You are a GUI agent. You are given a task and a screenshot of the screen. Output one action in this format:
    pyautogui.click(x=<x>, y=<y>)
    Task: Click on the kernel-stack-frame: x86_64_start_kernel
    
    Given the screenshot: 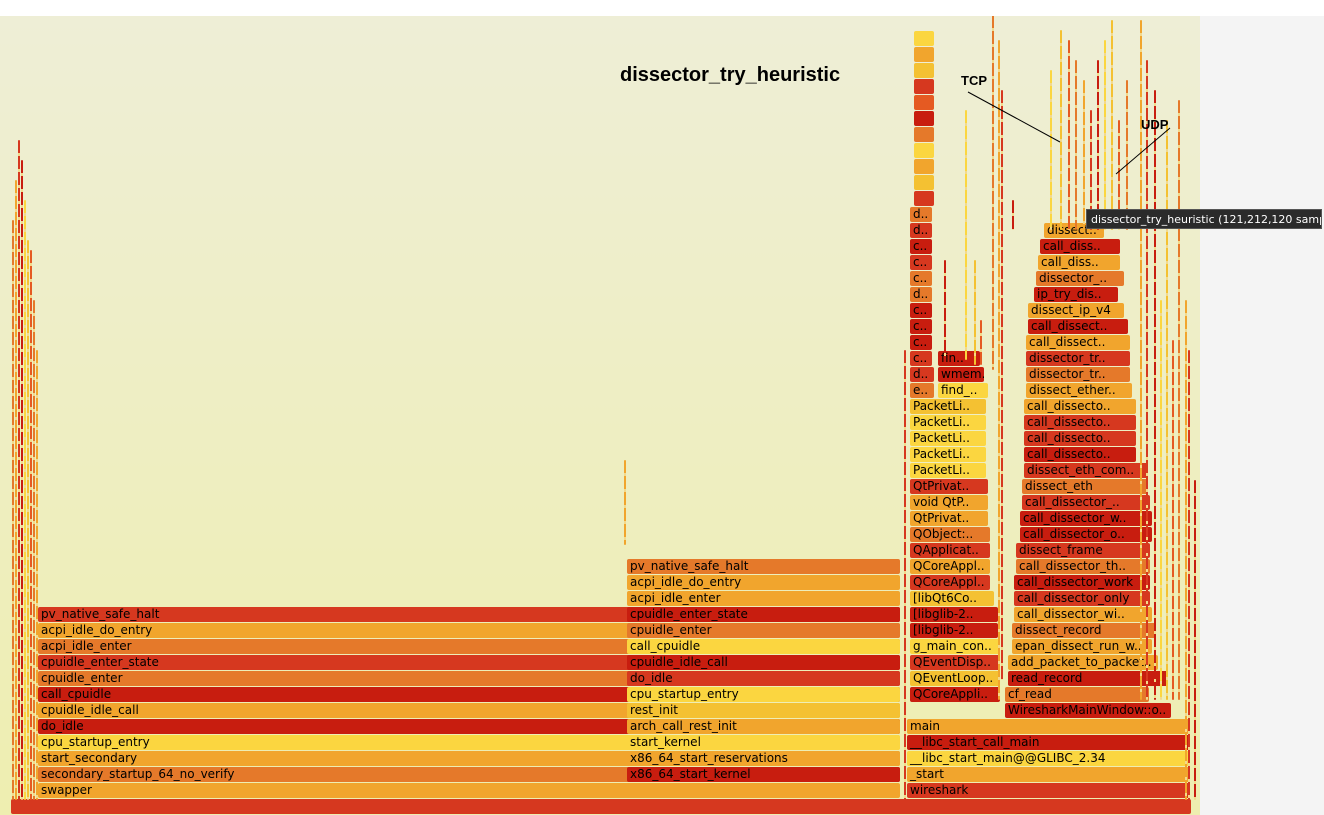 What is the action you would take?
    pyautogui.click(x=763, y=774)
    